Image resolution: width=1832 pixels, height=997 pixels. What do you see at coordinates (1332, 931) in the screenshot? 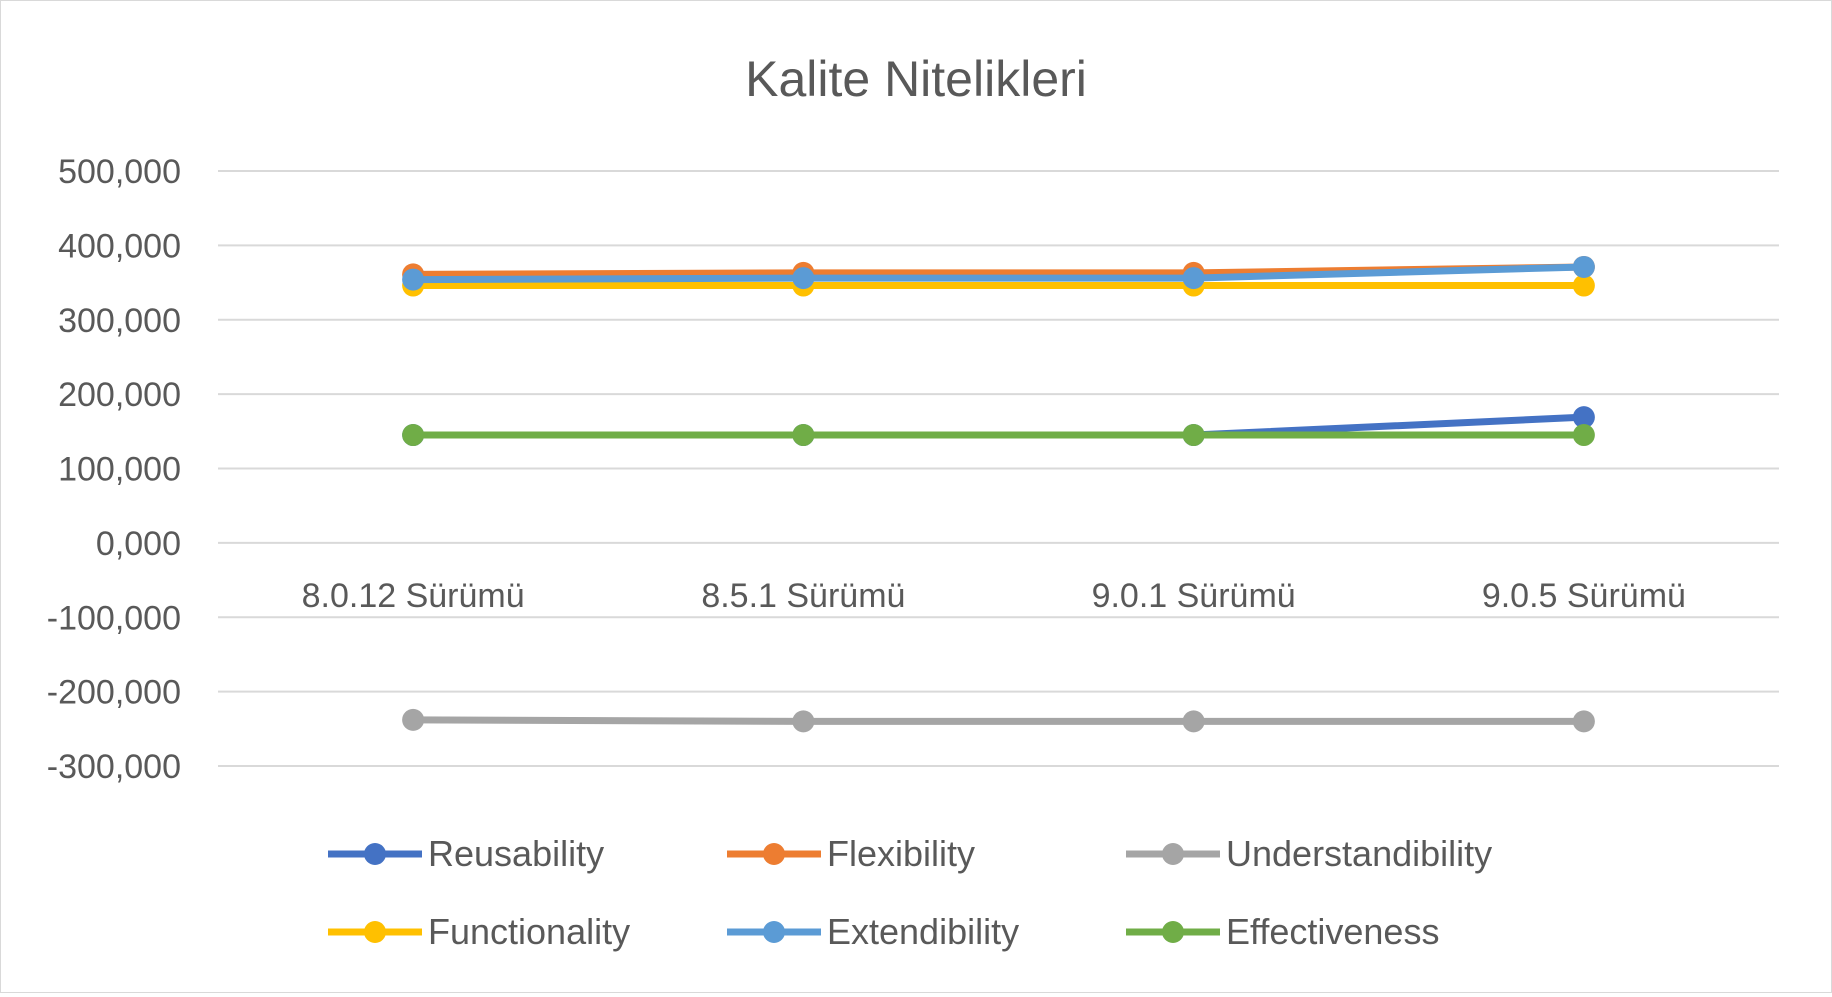
I see `legend-label: Effectiveness` at bounding box center [1332, 931].